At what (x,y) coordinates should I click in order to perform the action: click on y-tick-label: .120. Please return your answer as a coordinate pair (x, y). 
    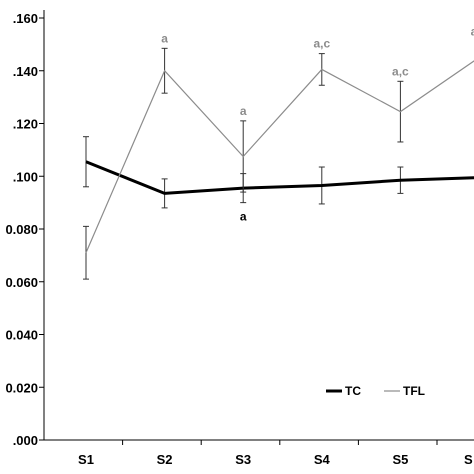
    Looking at the image, I should click on (25, 124).